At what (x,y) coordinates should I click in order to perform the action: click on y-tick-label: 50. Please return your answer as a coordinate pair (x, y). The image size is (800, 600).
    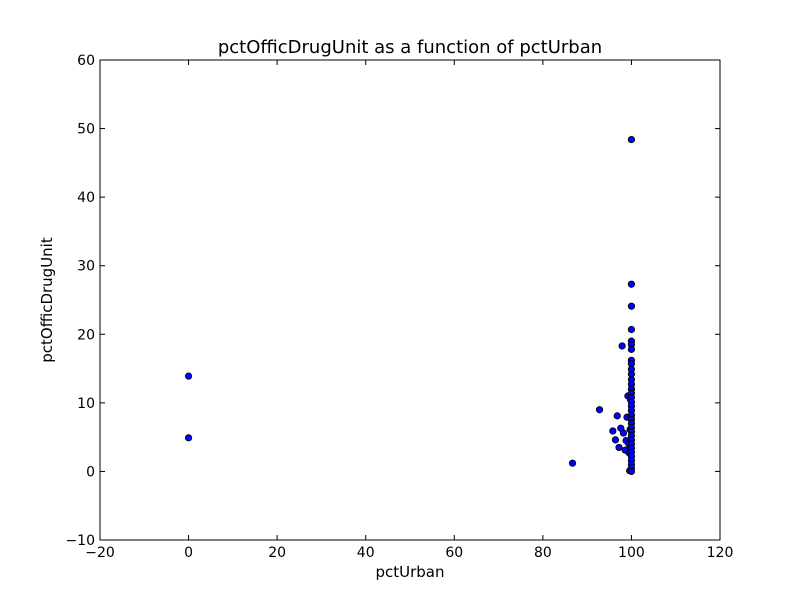
    Looking at the image, I should click on (86, 130).